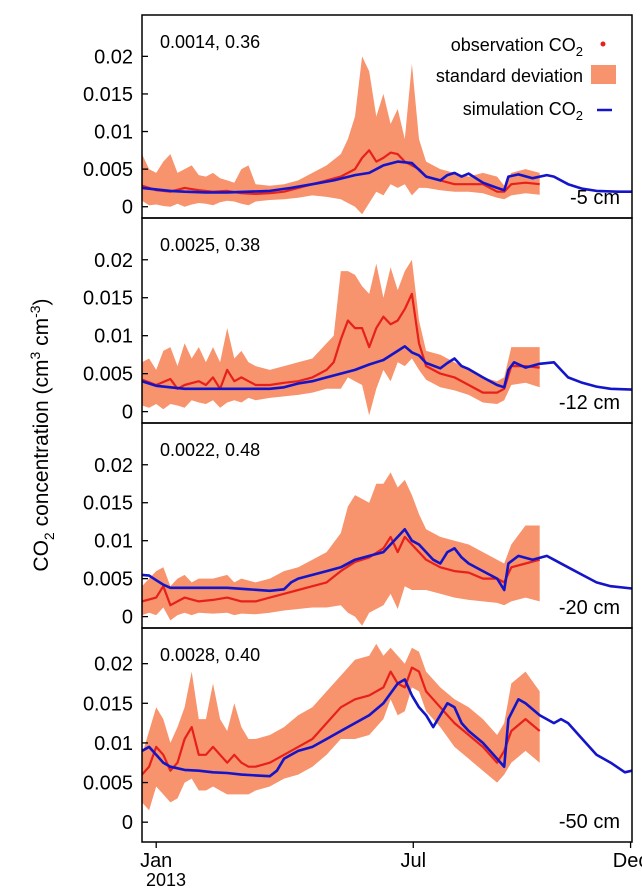  I want to click on panel-2-plot-area, so click(387, 337).